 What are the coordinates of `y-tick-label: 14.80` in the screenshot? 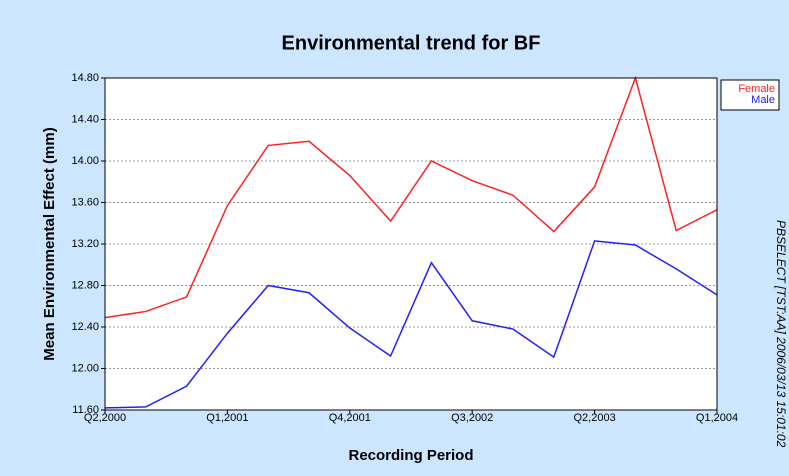 It's located at (85, 78).